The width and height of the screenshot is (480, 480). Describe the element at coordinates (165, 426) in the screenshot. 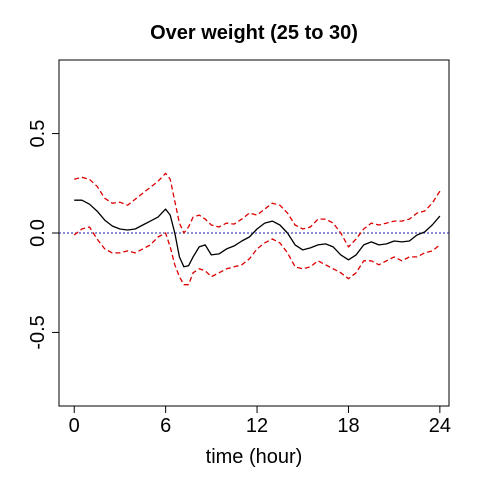

I see `x-tick-label: 6` at that location.